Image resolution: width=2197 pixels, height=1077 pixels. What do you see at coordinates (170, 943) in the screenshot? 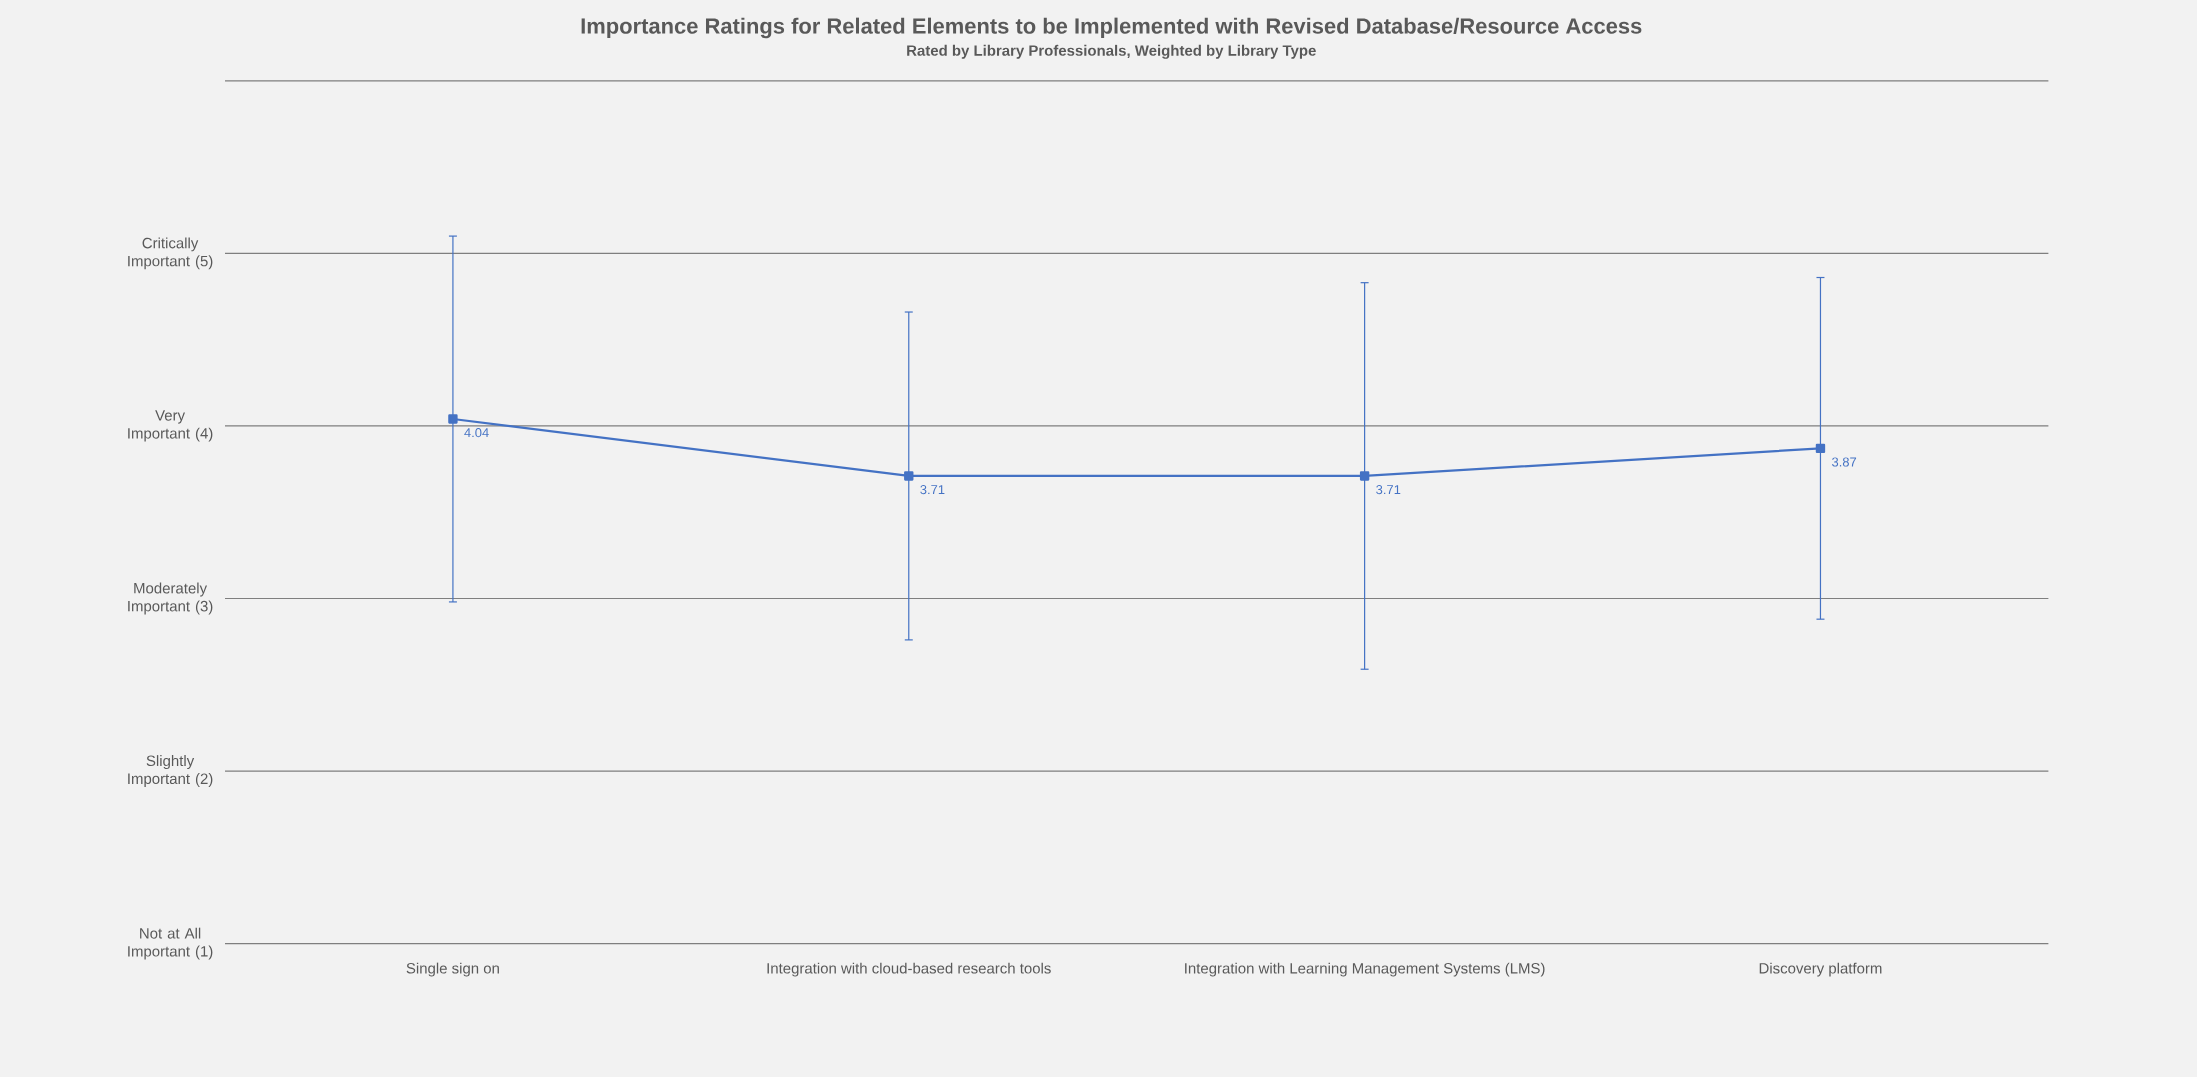
I see `y-tick-label: Not at All Important (1)` at bounding box center [170, 943].